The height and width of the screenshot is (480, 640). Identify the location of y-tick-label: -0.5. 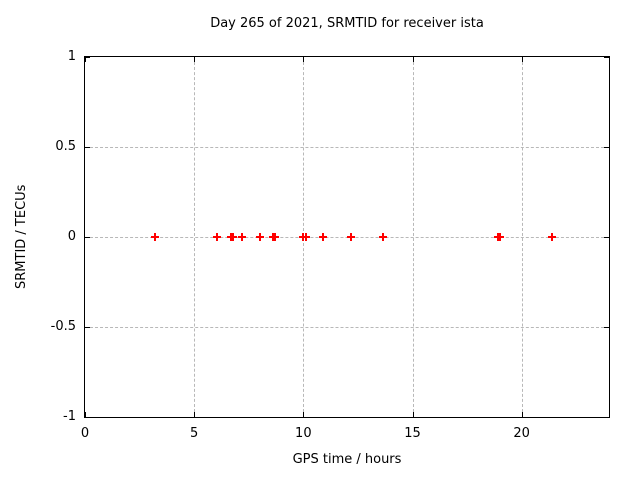
(63, 326).